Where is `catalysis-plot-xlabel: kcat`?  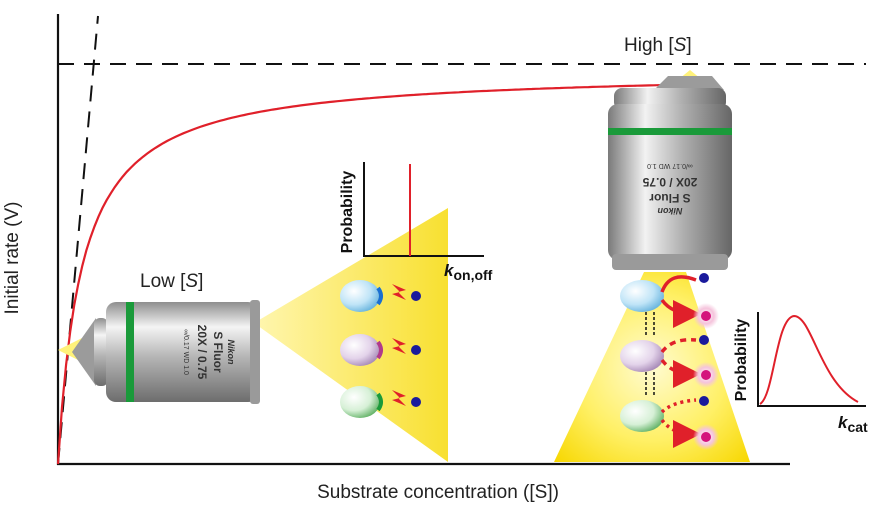 catalysis-plot-xlabel: kcat is located at coordinates (853, 424).